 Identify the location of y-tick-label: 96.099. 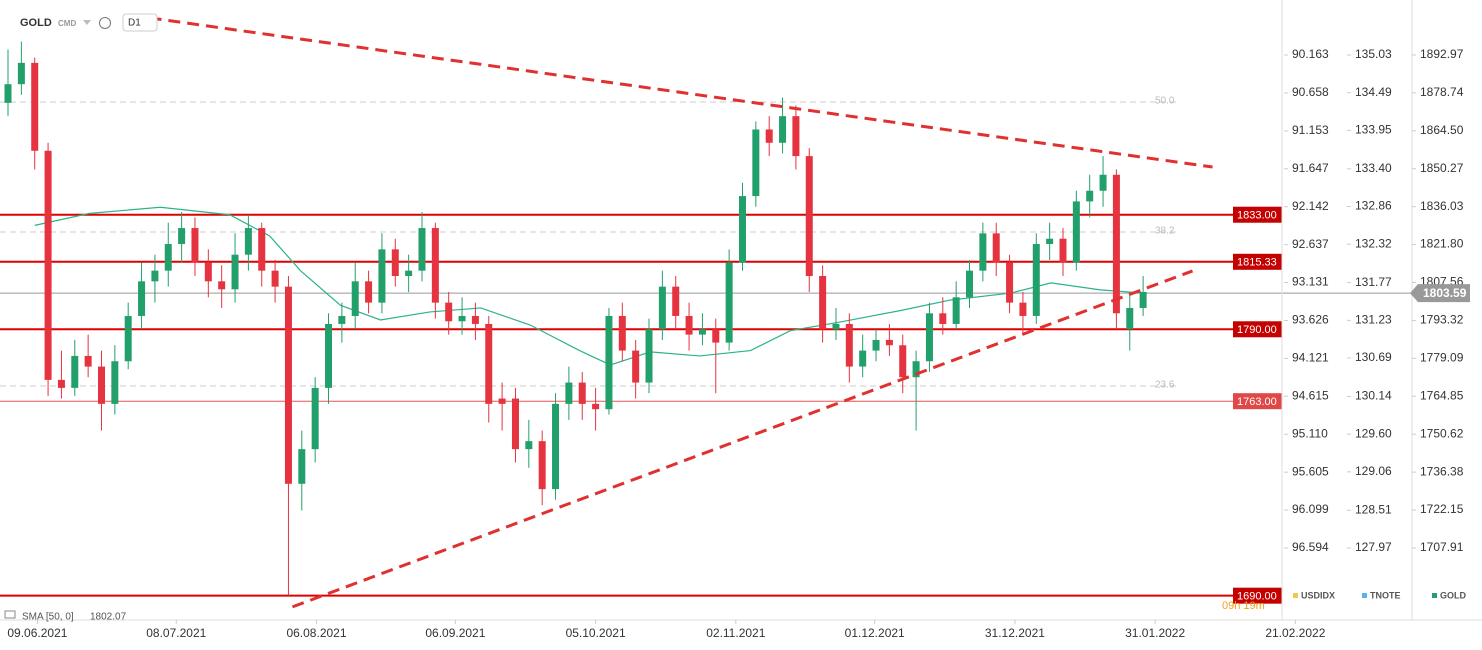
(1310, 509).